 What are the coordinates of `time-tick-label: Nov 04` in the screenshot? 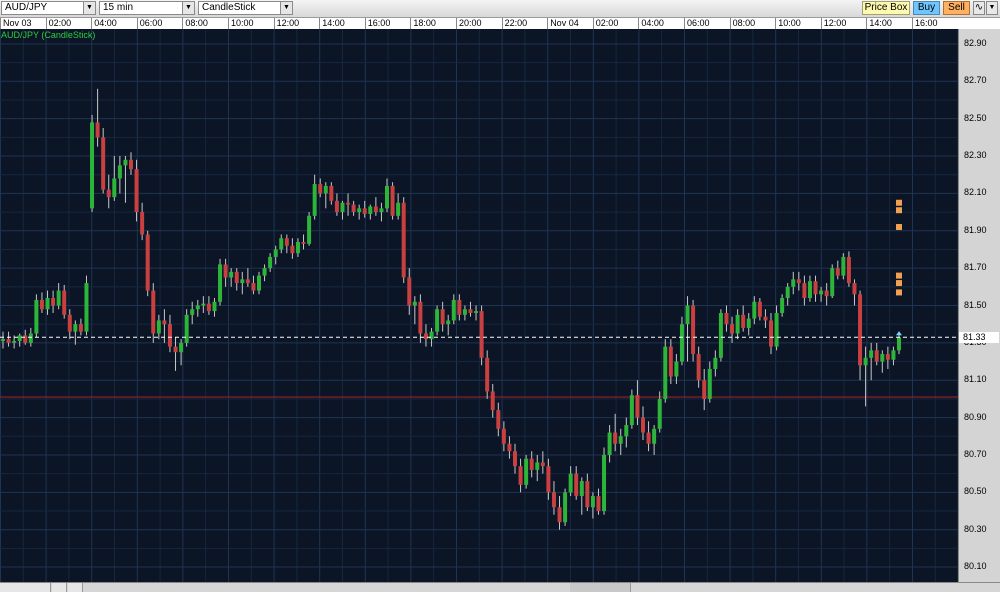 It's located at (563, 23).